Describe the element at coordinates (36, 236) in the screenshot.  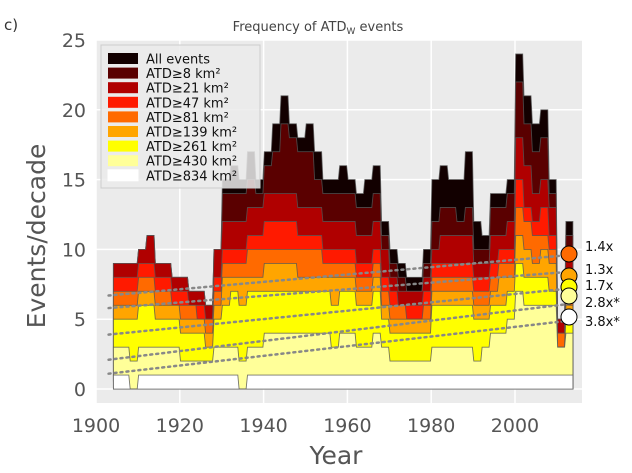
I see `y-axis-label: Events/decade` at that location.